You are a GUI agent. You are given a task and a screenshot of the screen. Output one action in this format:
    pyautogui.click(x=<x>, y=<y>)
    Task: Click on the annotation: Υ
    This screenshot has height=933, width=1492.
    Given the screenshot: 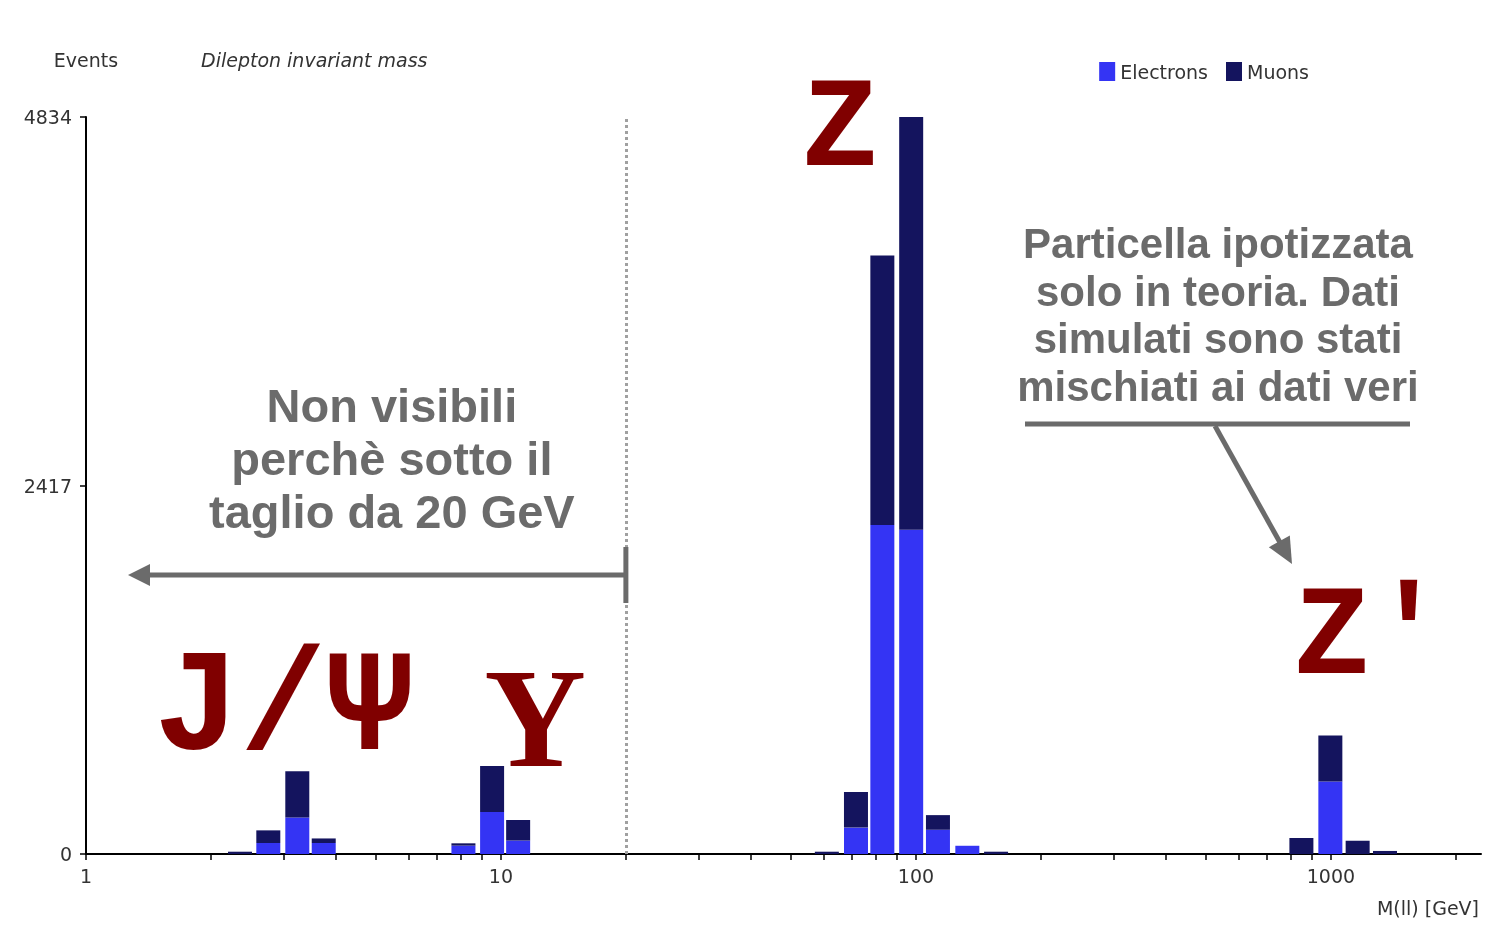 What is the action you would take?
    pyautogui.click(x=535, y=717)
    